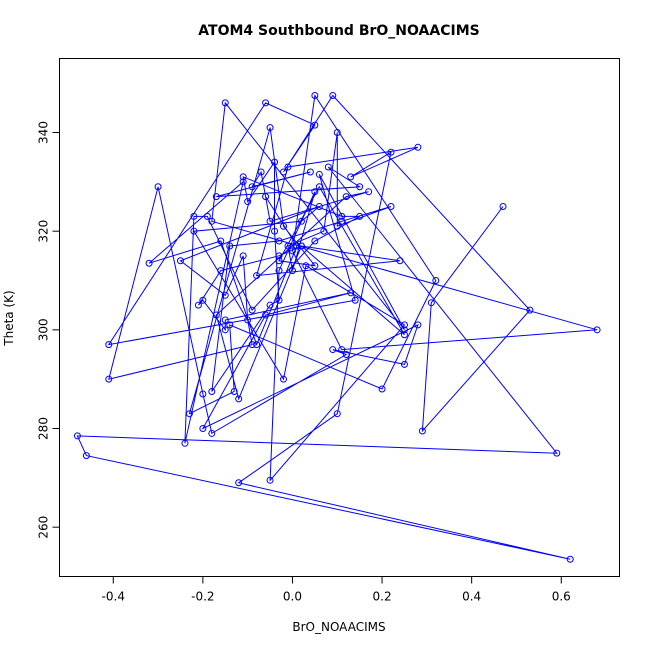 This screenshot has height=650, width=650. I want to click on y-tick-label: 320, so click(44, 231).